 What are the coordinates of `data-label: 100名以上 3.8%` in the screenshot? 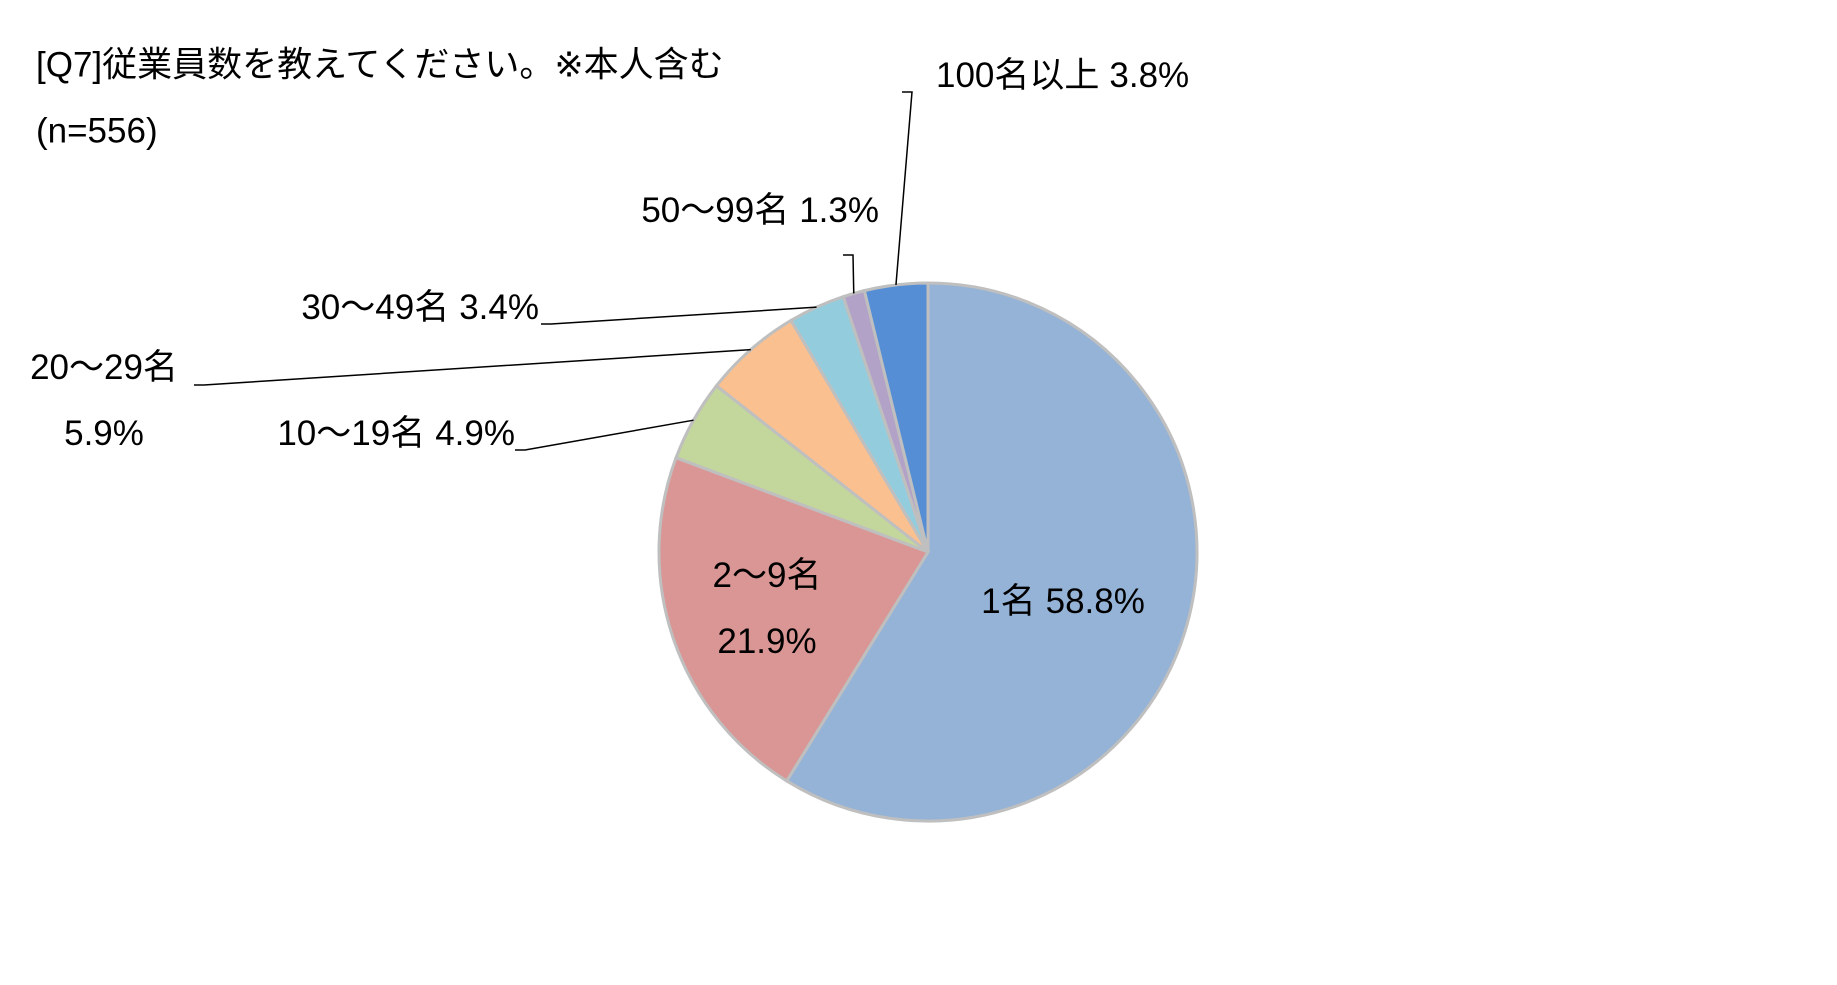 It's located at (1062, 75).